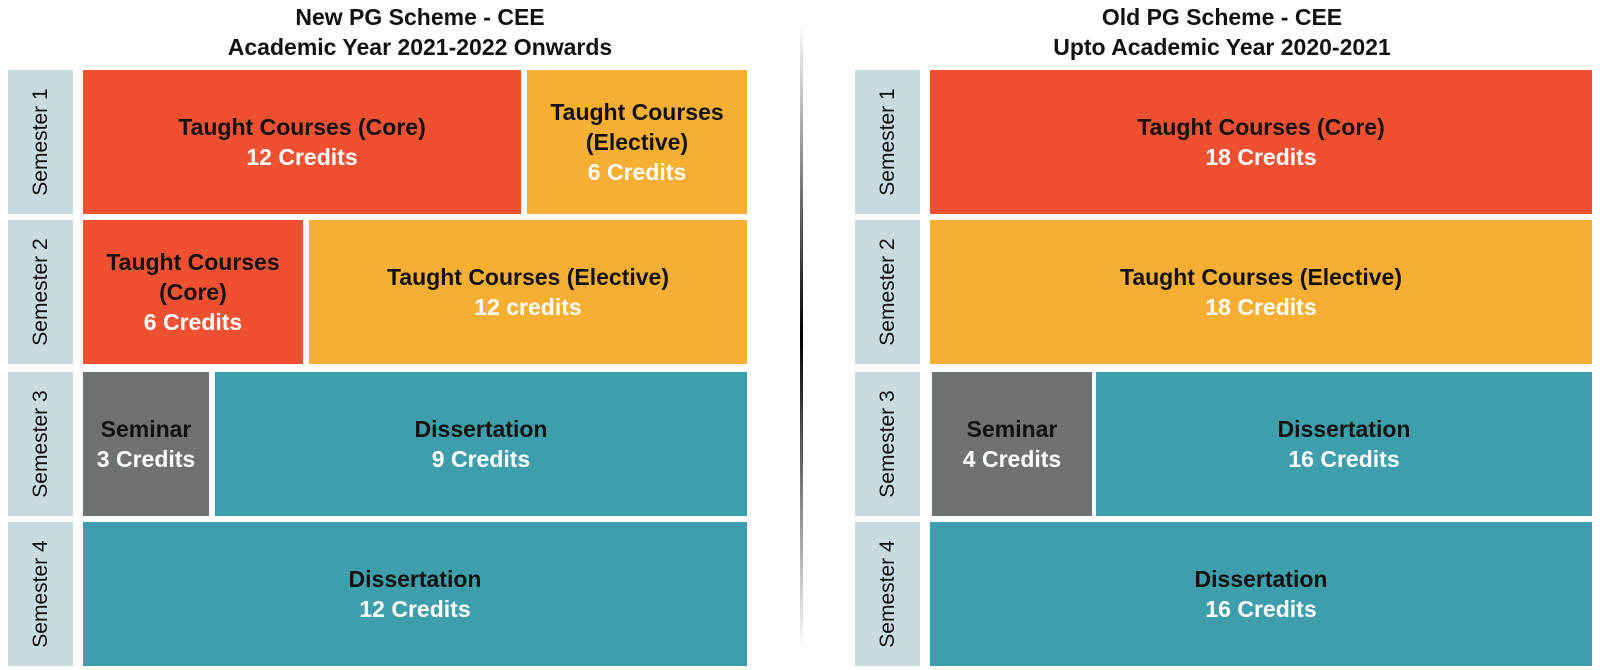 The width and height of the screenshot is (1600, 670). What do you see at coordinates (40, 444) in the screenshot?
I see `new-semester-3-label: Semester 3` at bounding box center [40, 444].